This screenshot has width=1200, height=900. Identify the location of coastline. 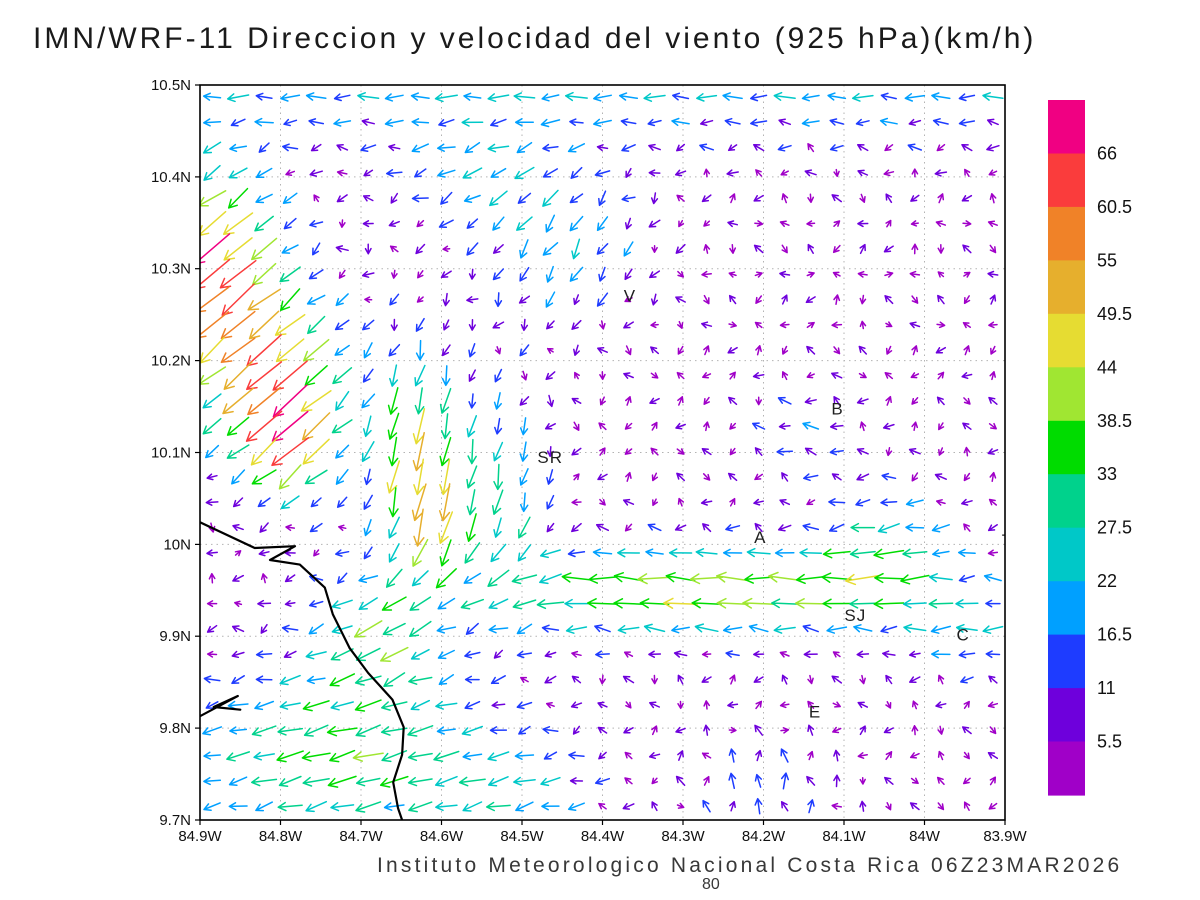
(302, 670).